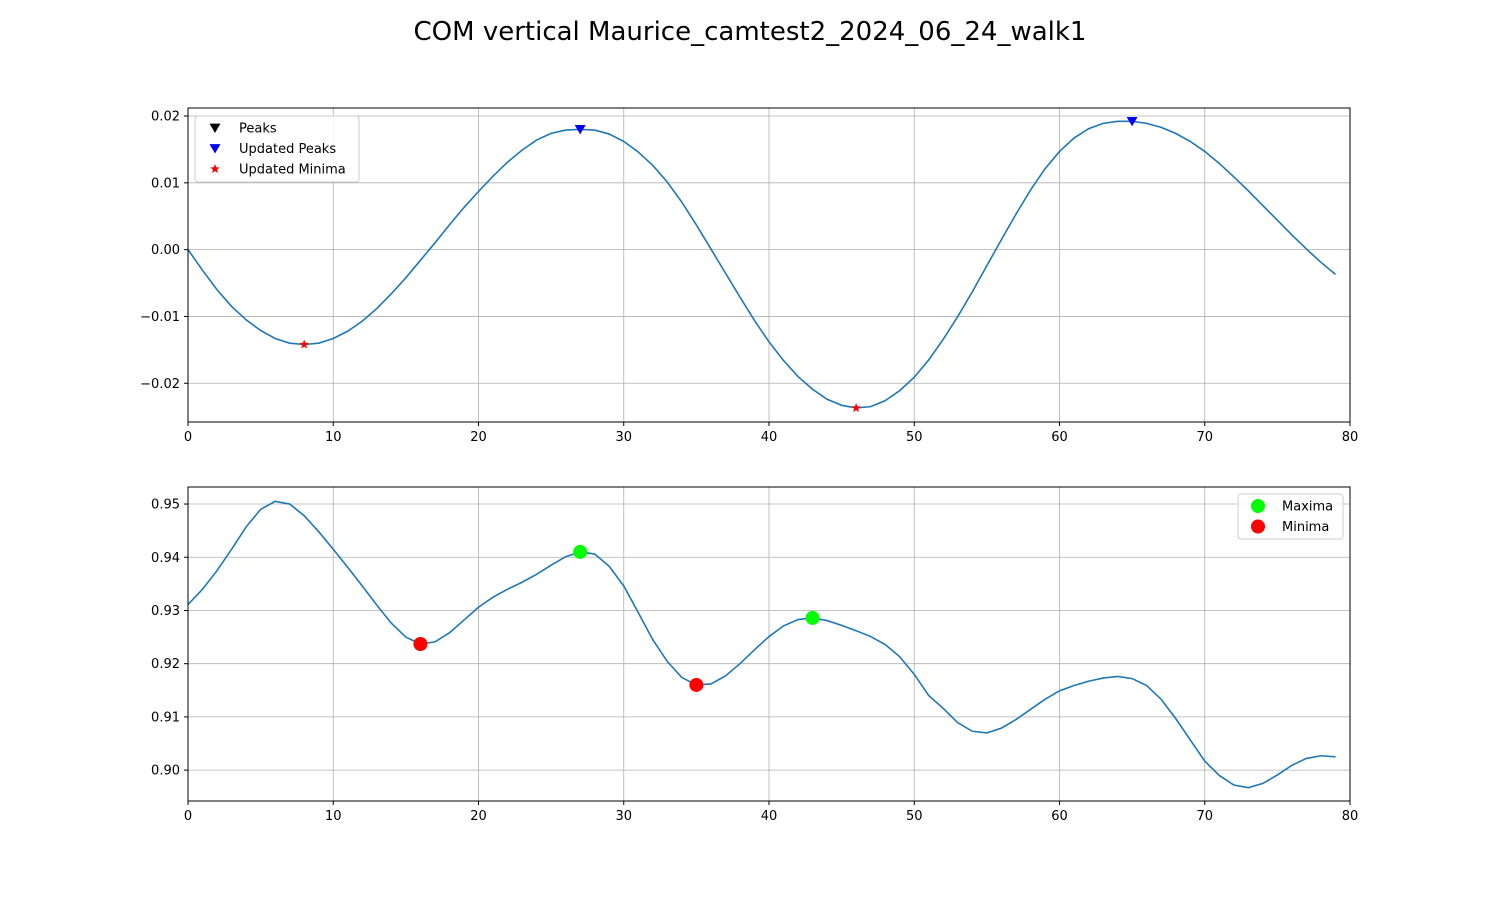 The width and height of the screenshot is (1500, 900). Describe the element at coordinates (165, 117) in the screenshot. I see `y-tick-label: 0.02` at that location.